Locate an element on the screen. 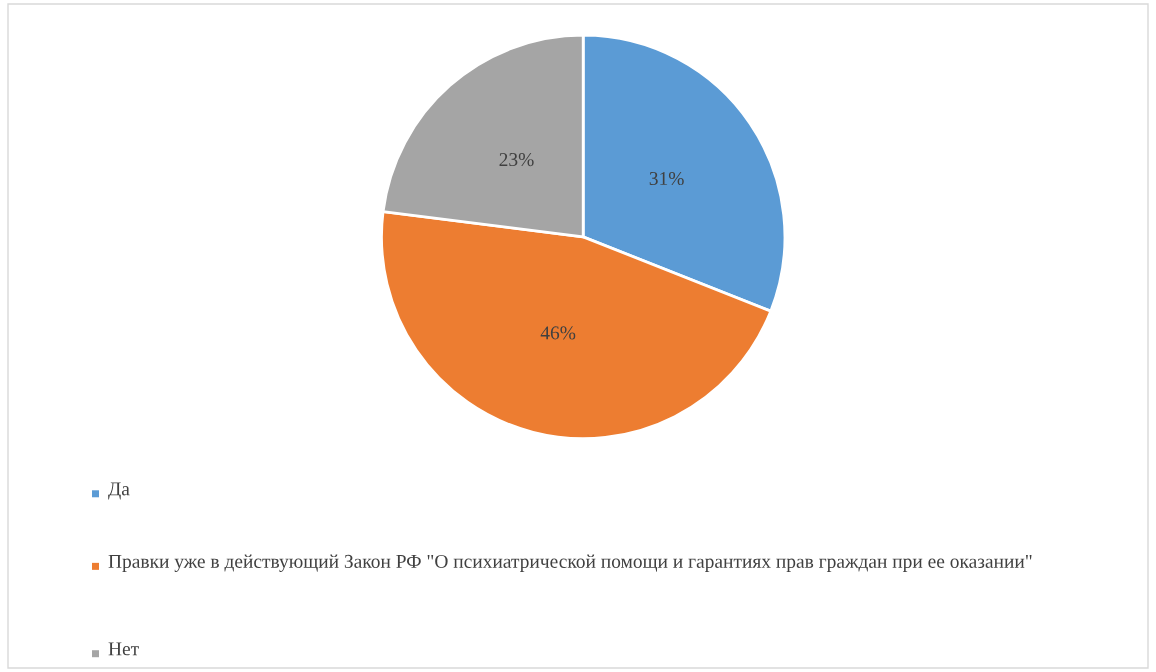 The width and height of the screenshot is (1156, 672). legend-label: Нет is located at coordinates (123, 649).